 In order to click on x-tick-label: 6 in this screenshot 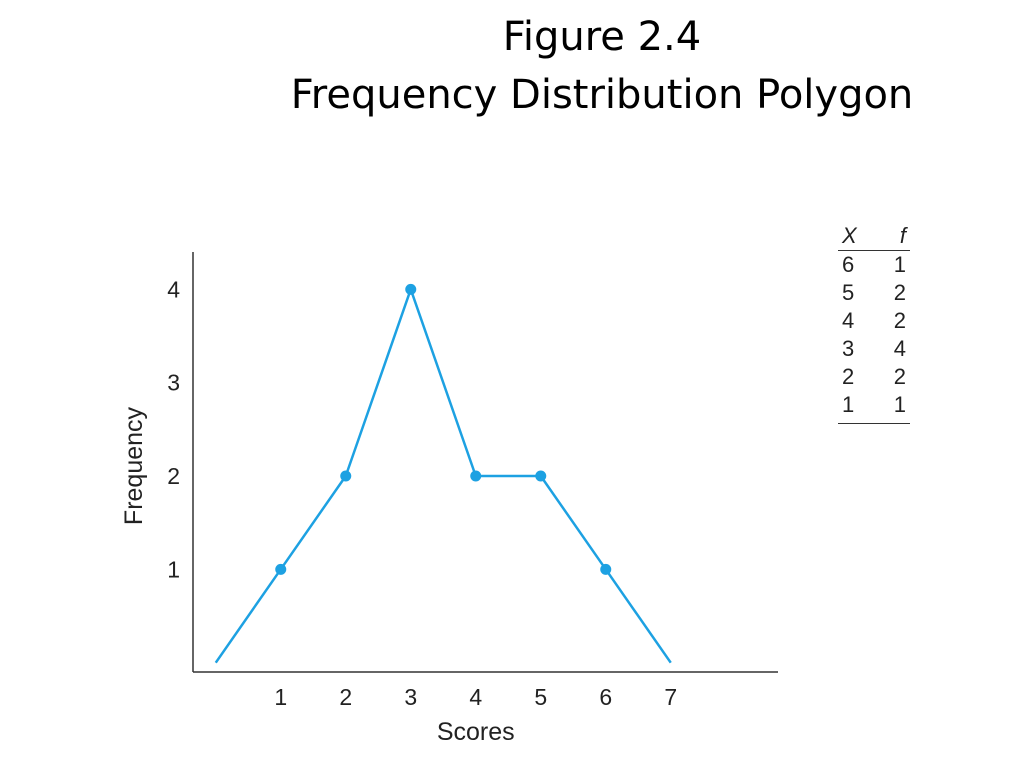, I will do `click(605, 697)`.